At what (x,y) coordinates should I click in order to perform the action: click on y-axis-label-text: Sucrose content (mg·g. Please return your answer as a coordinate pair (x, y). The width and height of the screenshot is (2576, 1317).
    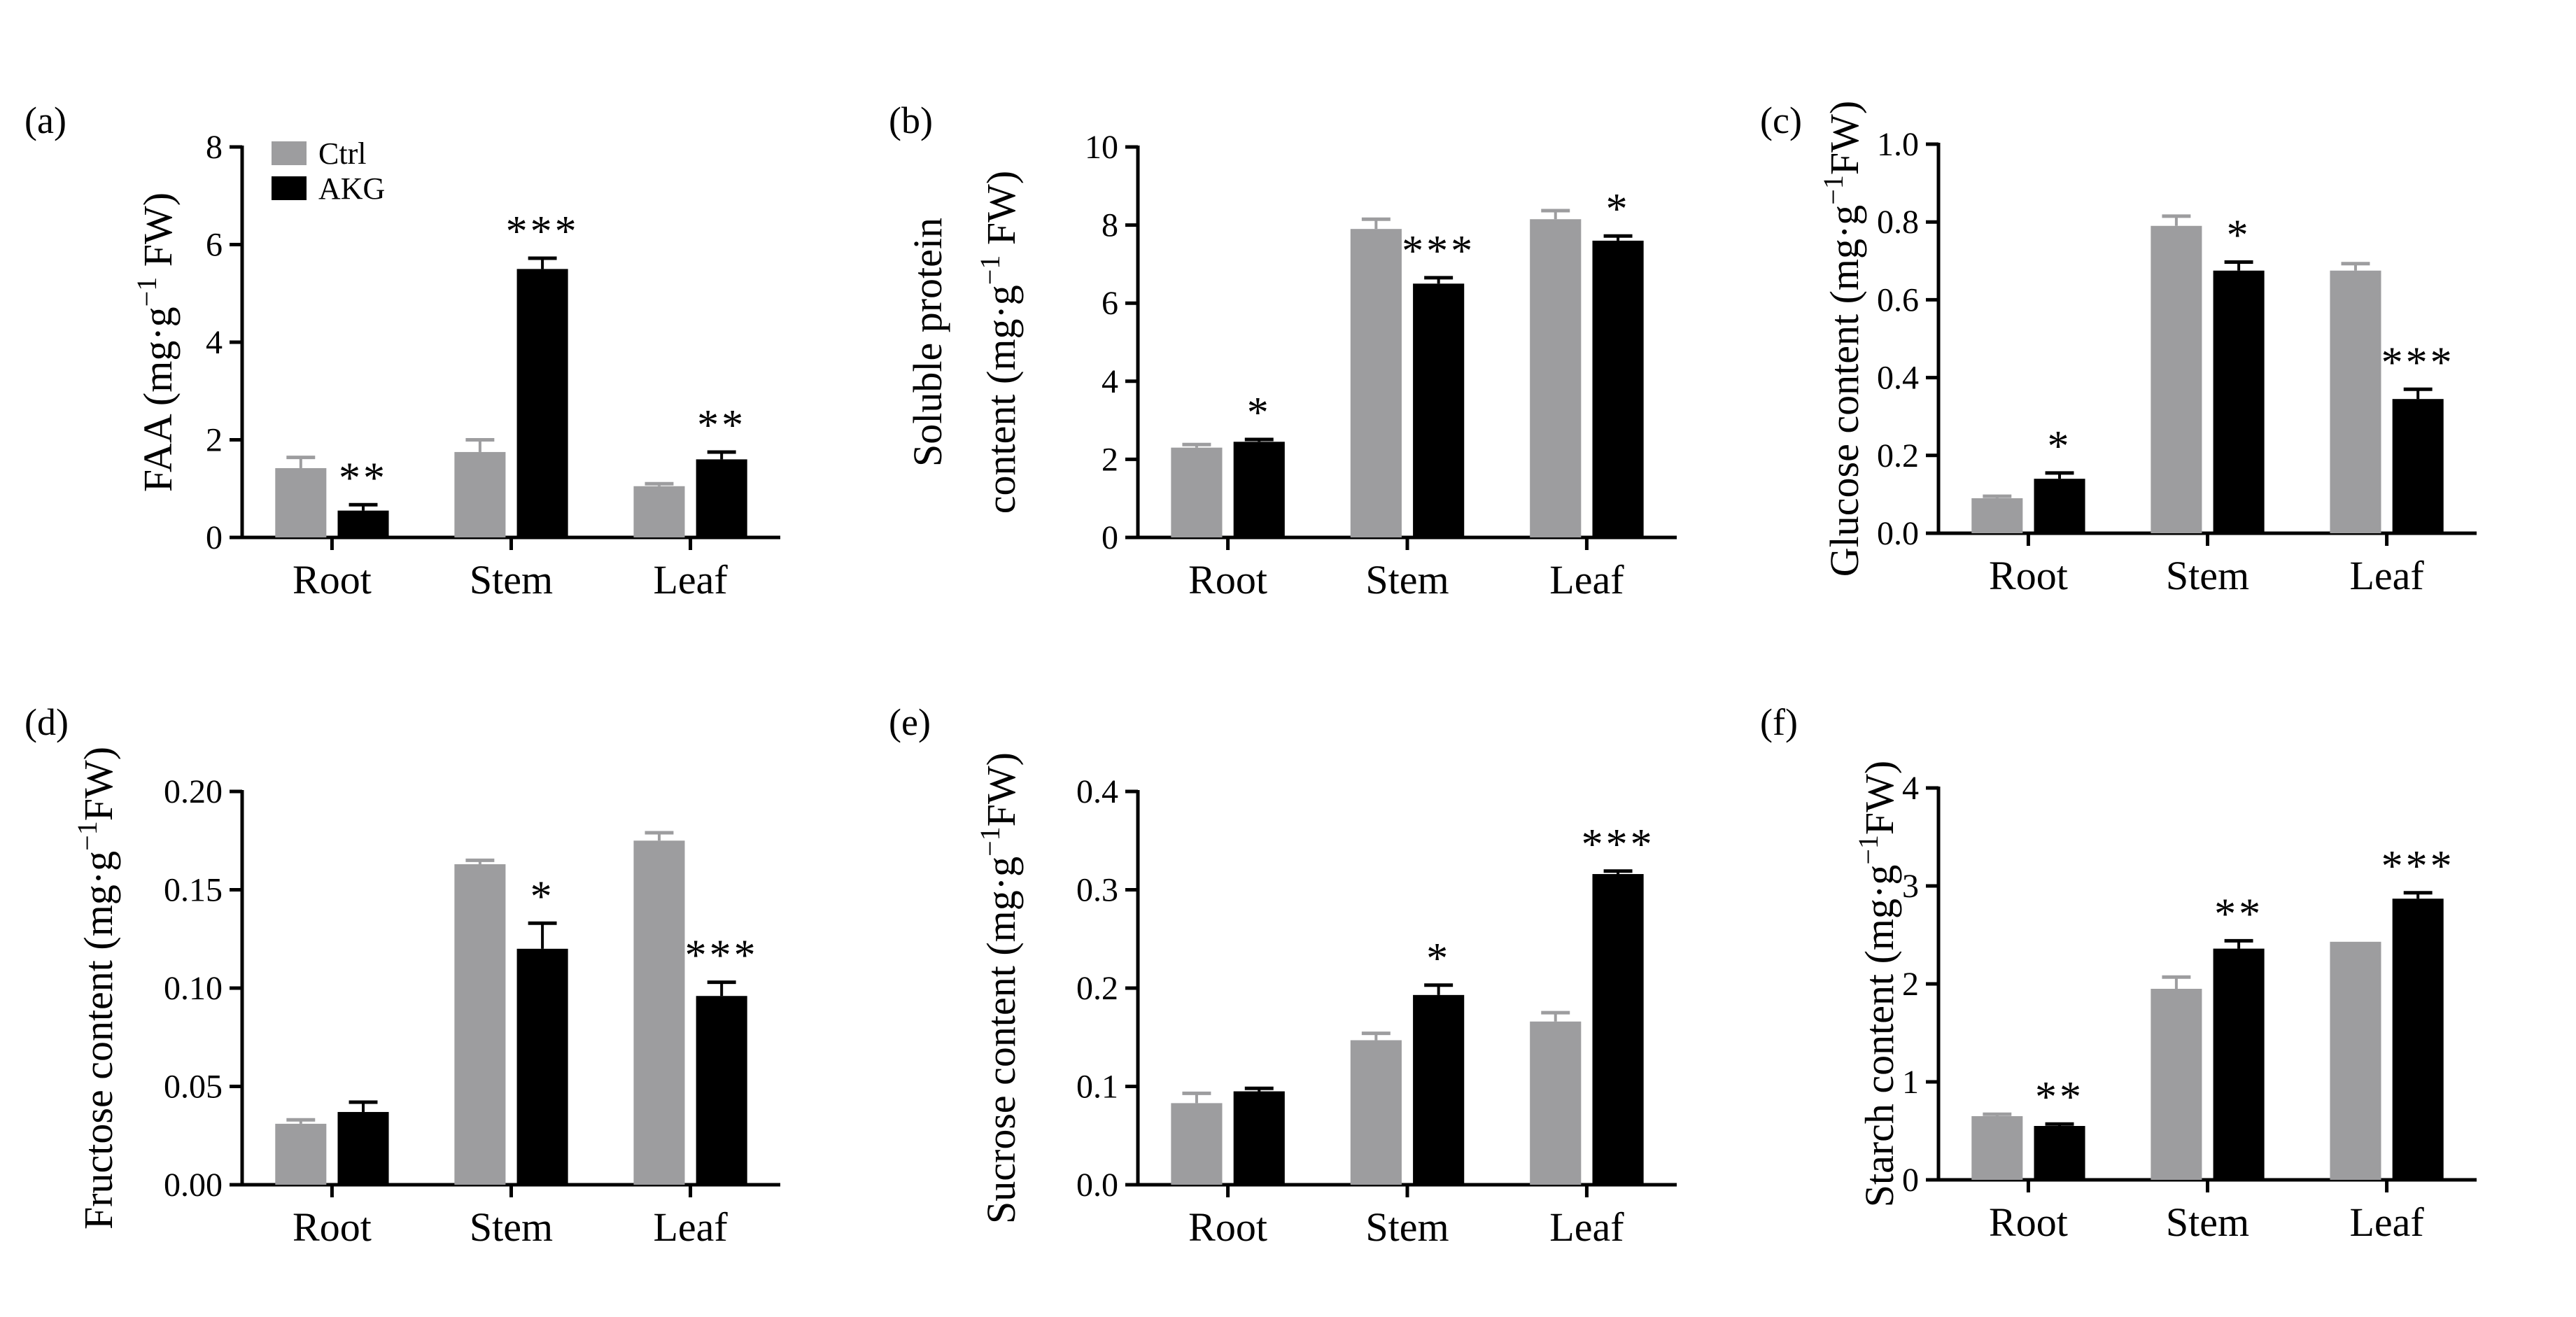
    Looking at the image, I should click on (1001, 1040).